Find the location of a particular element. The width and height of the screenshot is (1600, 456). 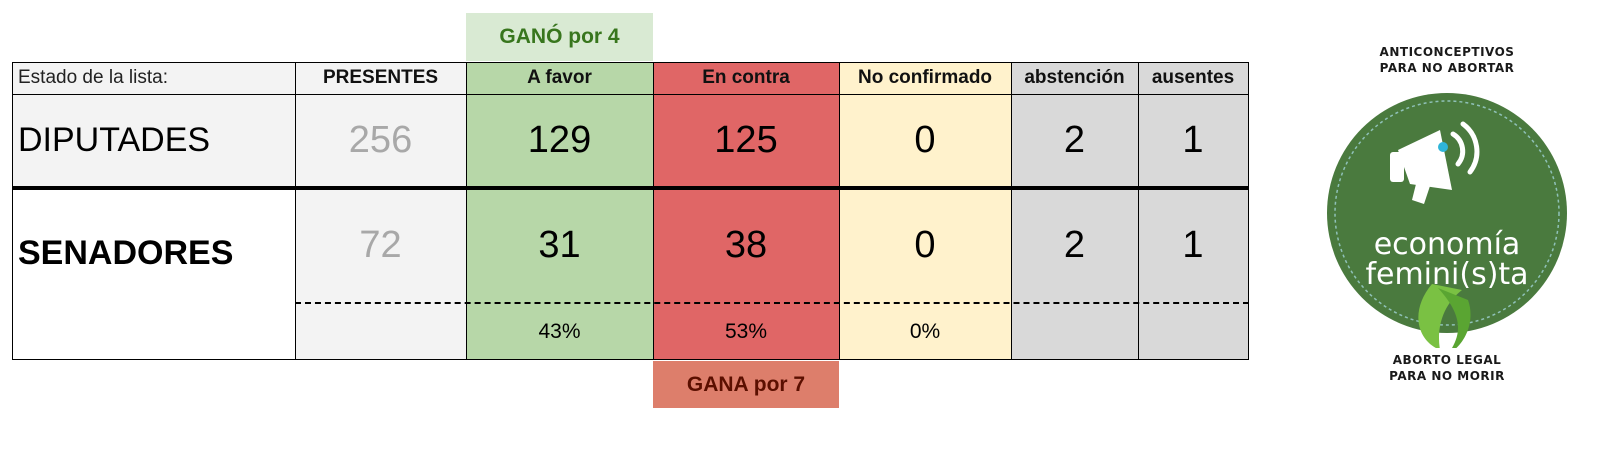

grid-top is located at coordinates (630, 62).